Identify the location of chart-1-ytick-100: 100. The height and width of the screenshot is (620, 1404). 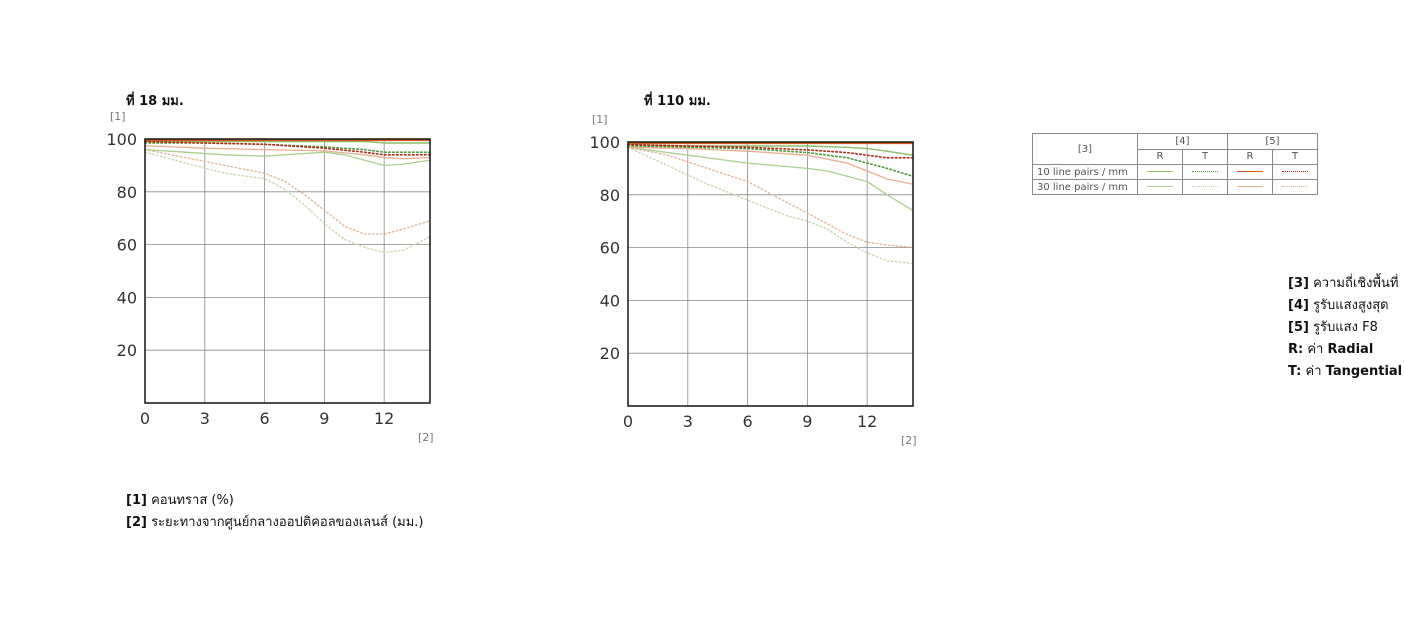
(121, 139).